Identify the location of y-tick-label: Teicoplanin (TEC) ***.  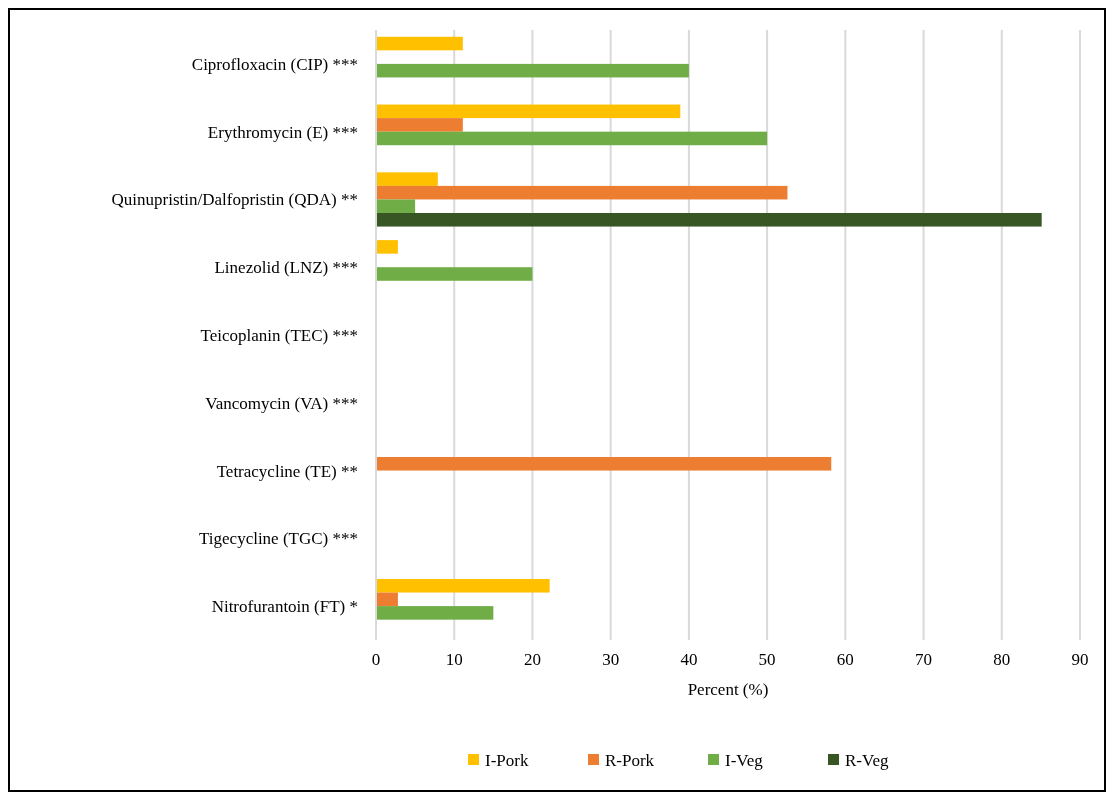
(279, 335).